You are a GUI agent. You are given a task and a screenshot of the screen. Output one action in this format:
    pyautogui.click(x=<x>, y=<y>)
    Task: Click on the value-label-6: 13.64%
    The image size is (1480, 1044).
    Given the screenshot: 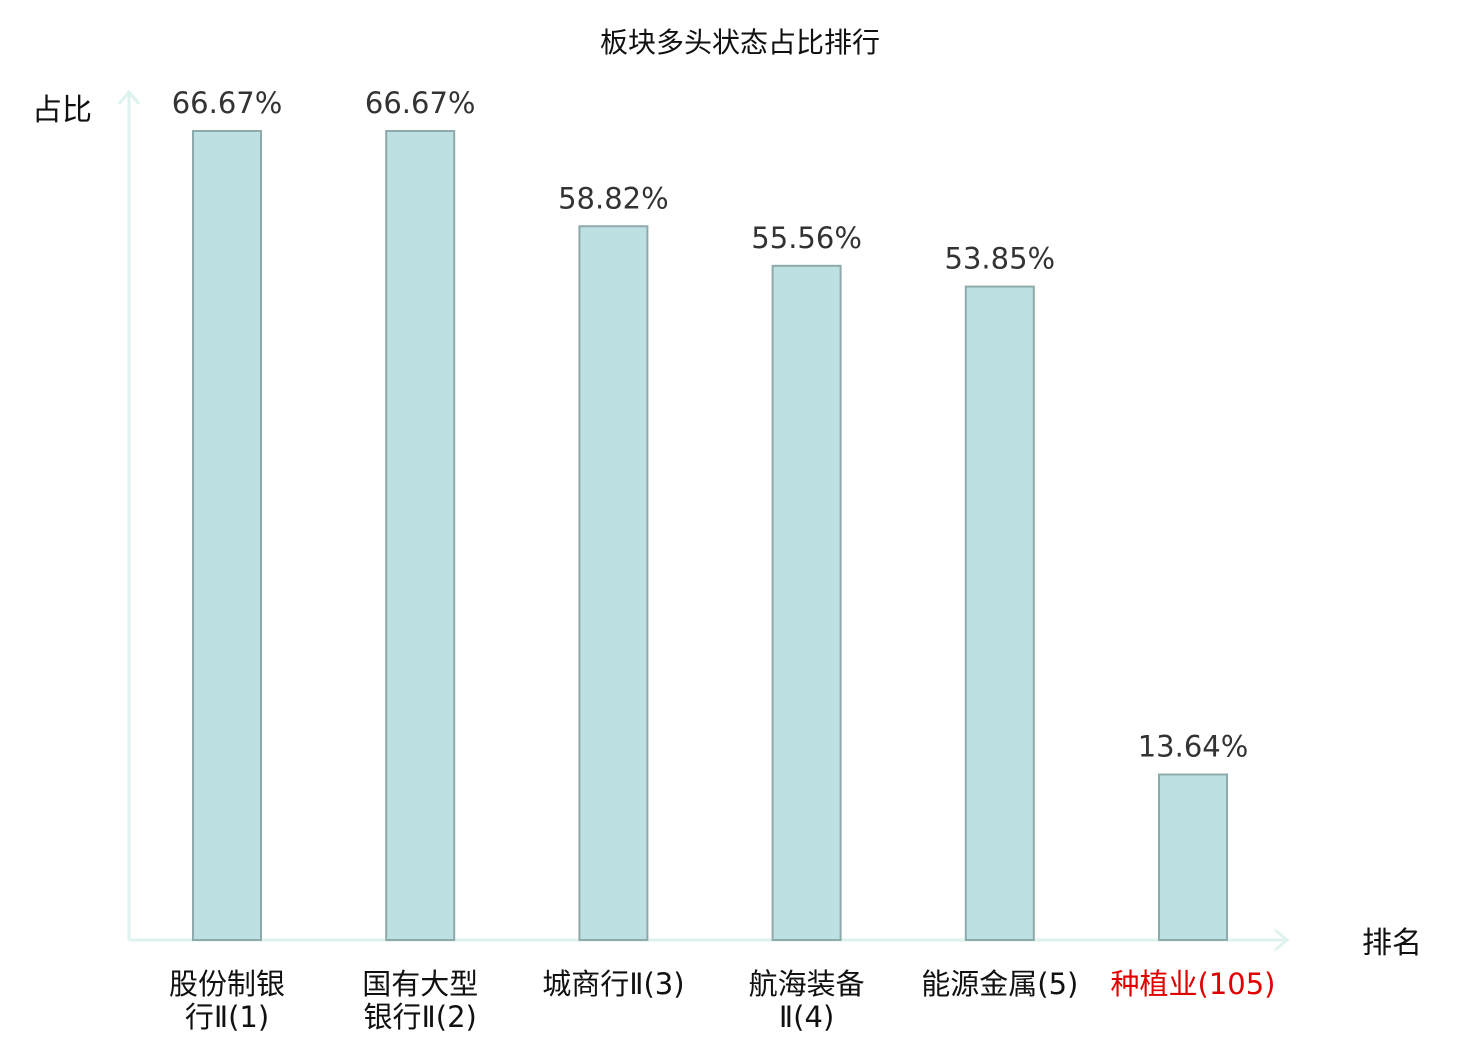 What is the action you would take?
    pyautogui.click(x=1193, y=746)
    